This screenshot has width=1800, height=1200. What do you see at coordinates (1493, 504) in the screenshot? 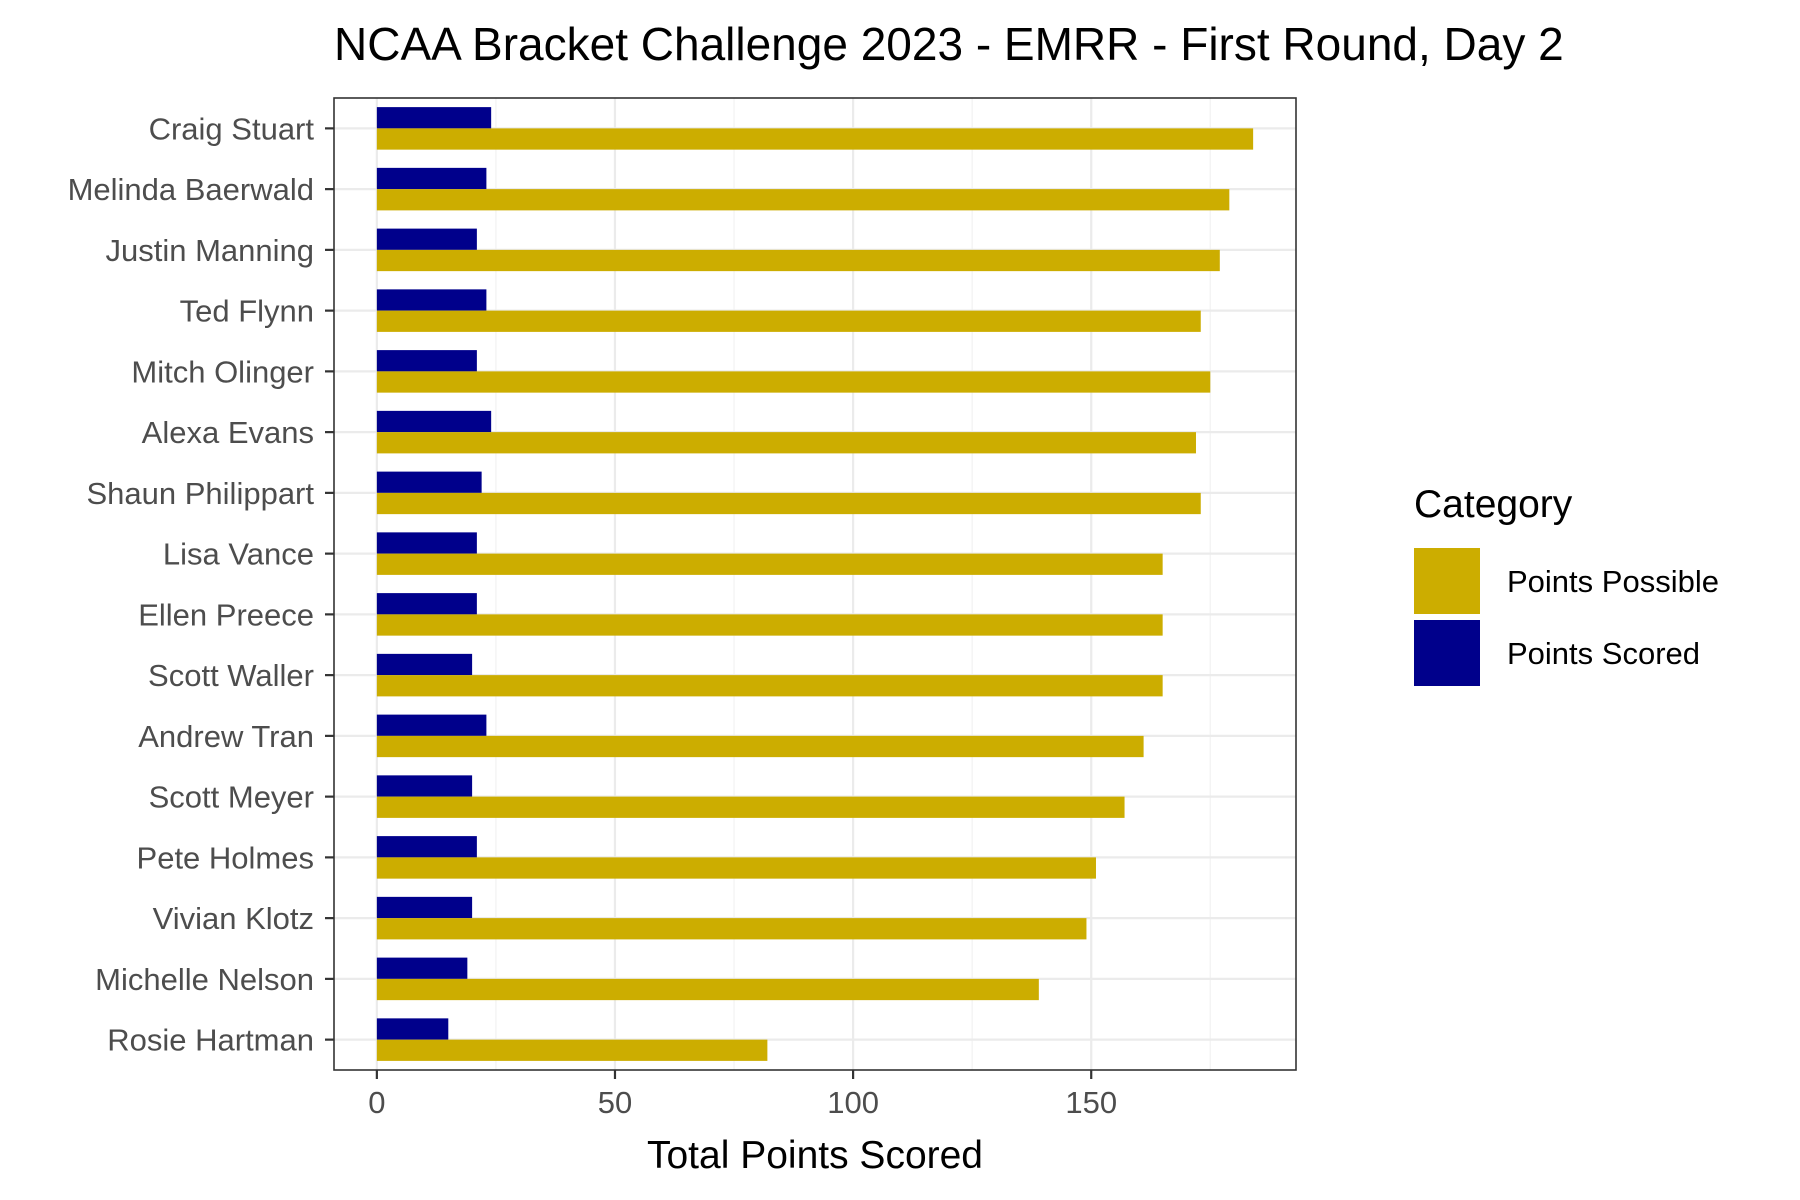
I see `legend-title: Category` at bounding box center [1493, 504].